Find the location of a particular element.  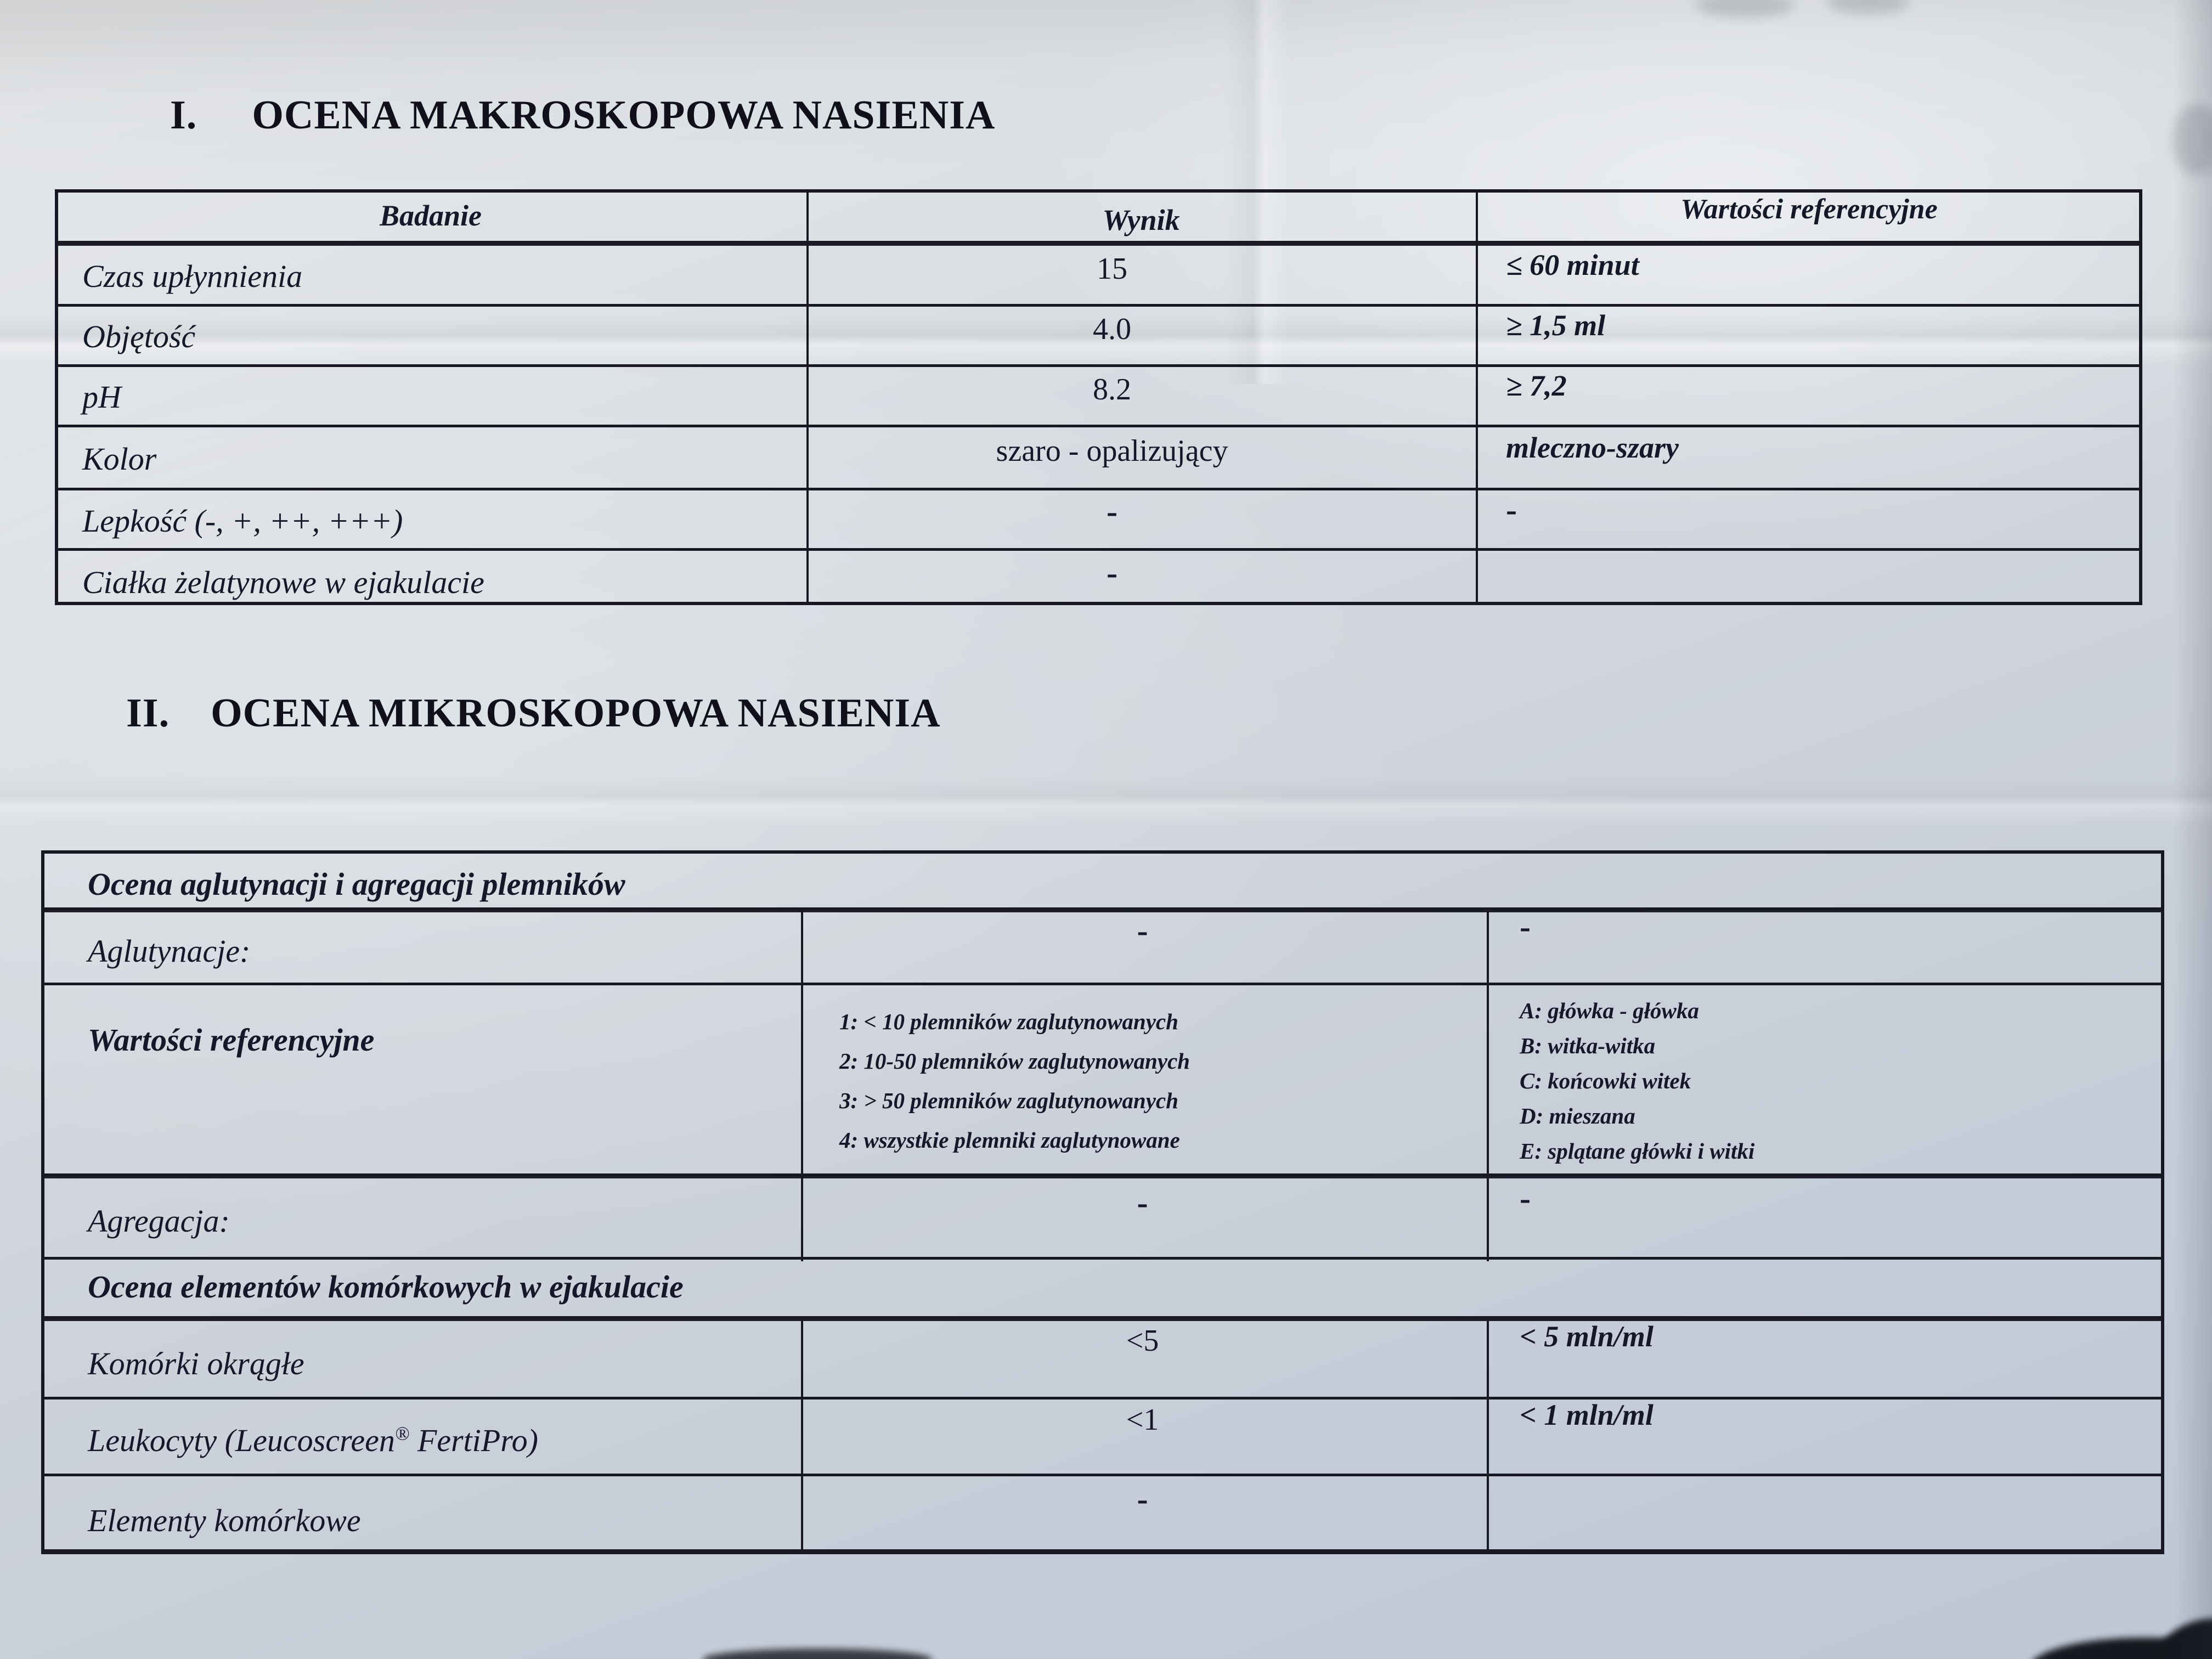

row-label: Czas upłynnienia is located at coordinates (192, 276).